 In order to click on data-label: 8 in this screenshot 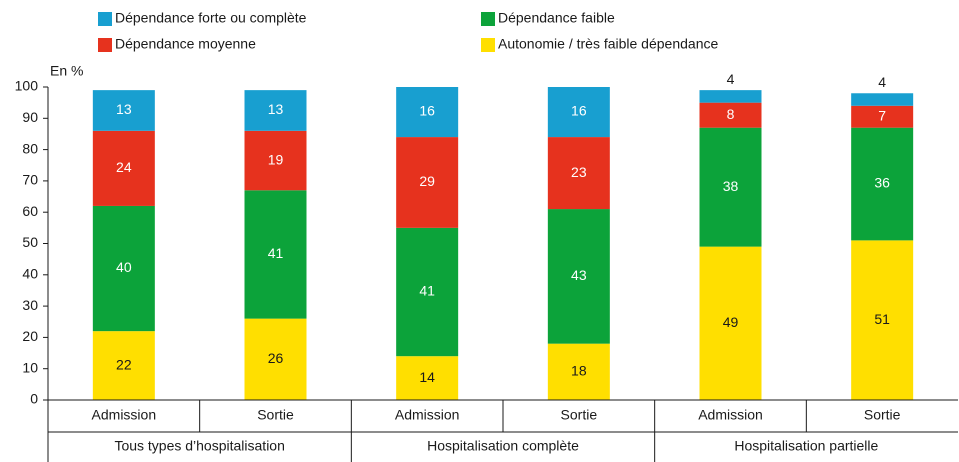, I will do `click(731, 114)`.